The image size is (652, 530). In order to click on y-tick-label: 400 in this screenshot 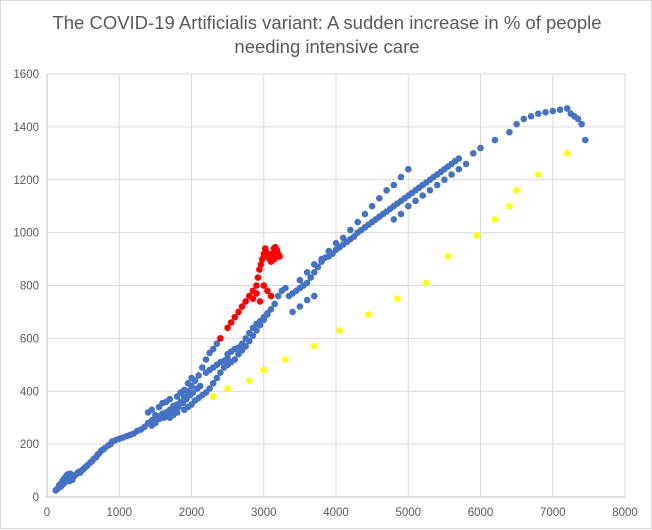, I will do `click(29, 392)`.